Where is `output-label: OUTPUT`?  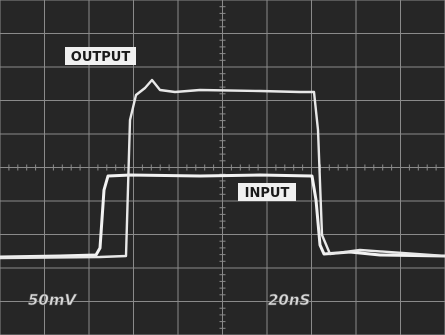
output-label: OUTPUT is located at coordinates (101, 57).